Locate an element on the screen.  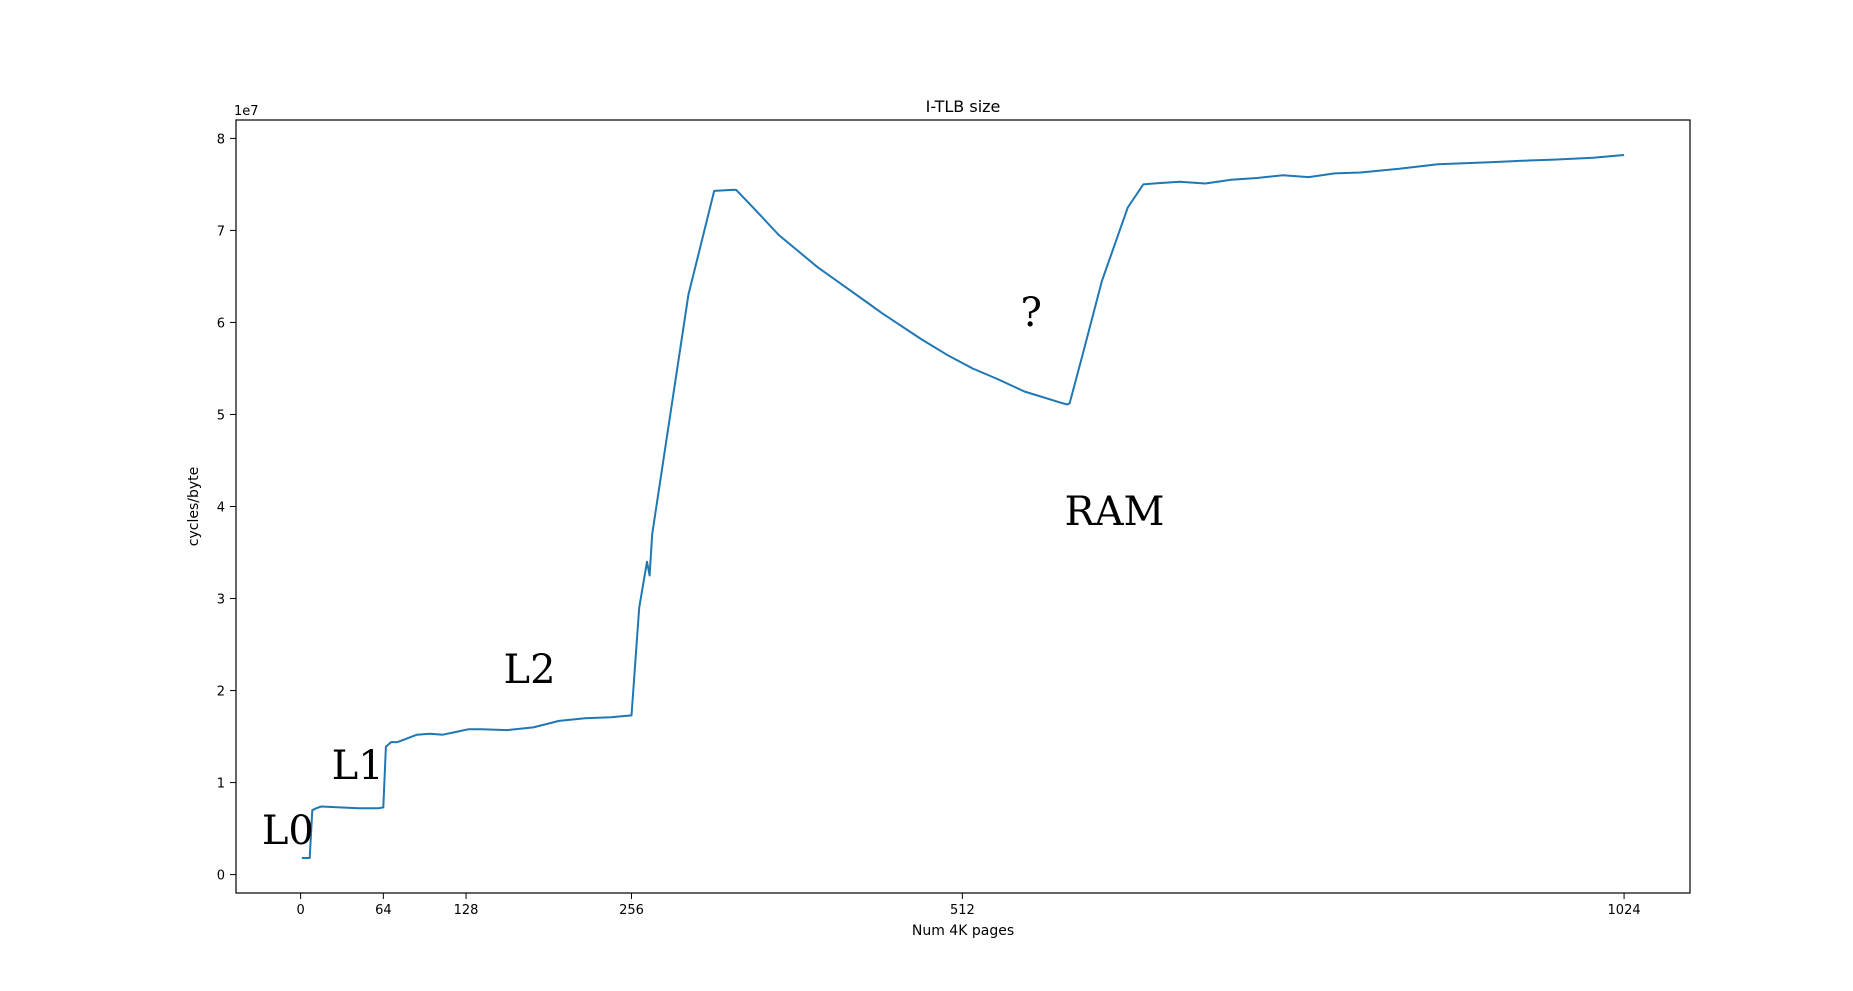
y-tick-label: 1 is located at coordinates (221, 784).